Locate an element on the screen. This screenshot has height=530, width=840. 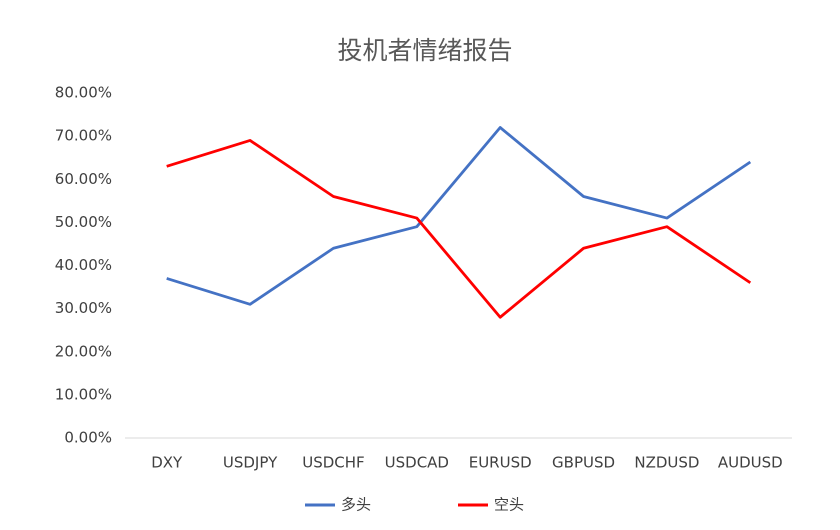
x-tick-label: USDCHF is located at coordinates (333, 463).